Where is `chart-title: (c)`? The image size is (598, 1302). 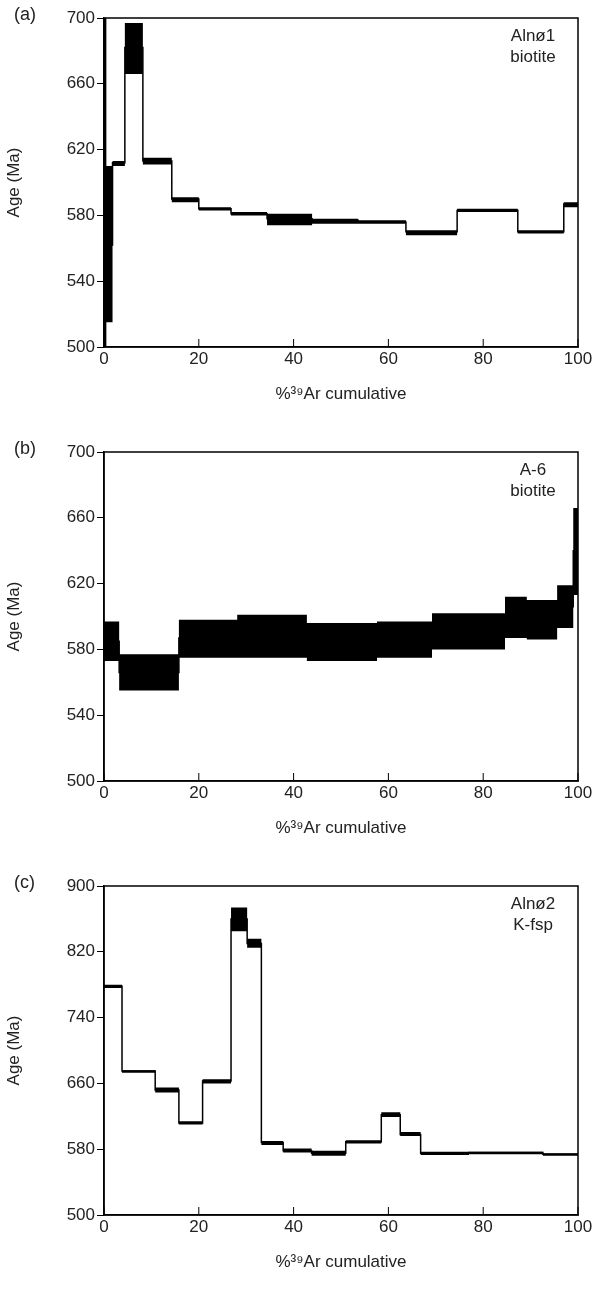 chart-title: (c) is located at coordinates (24, 881).